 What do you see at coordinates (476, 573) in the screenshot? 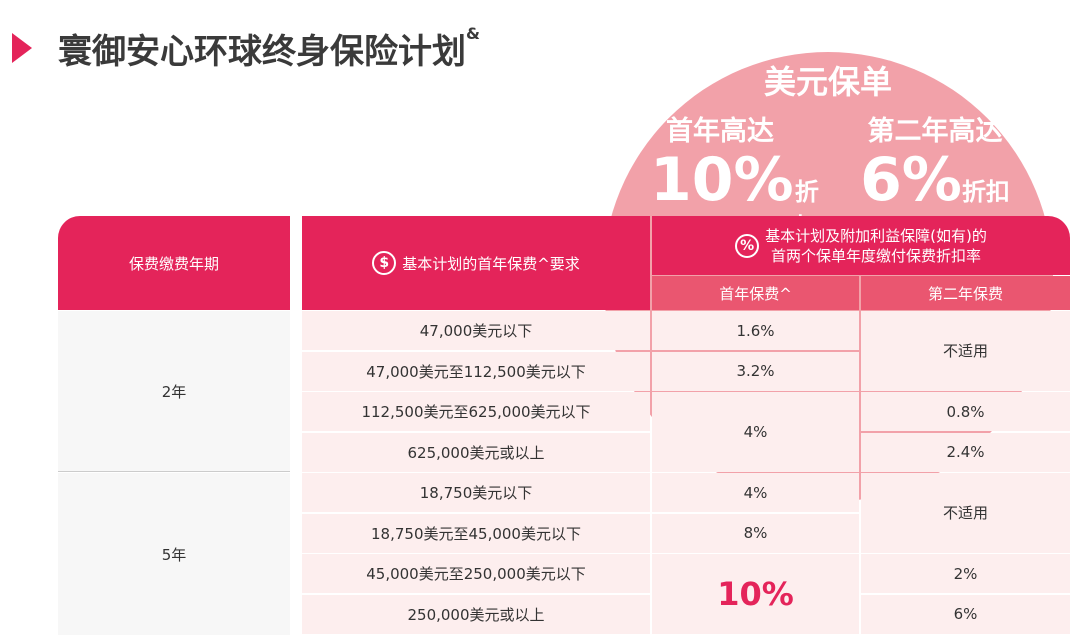
I see `amount-cell: 45,000美元至250,000美元以下` at bounding box center [476, 573].